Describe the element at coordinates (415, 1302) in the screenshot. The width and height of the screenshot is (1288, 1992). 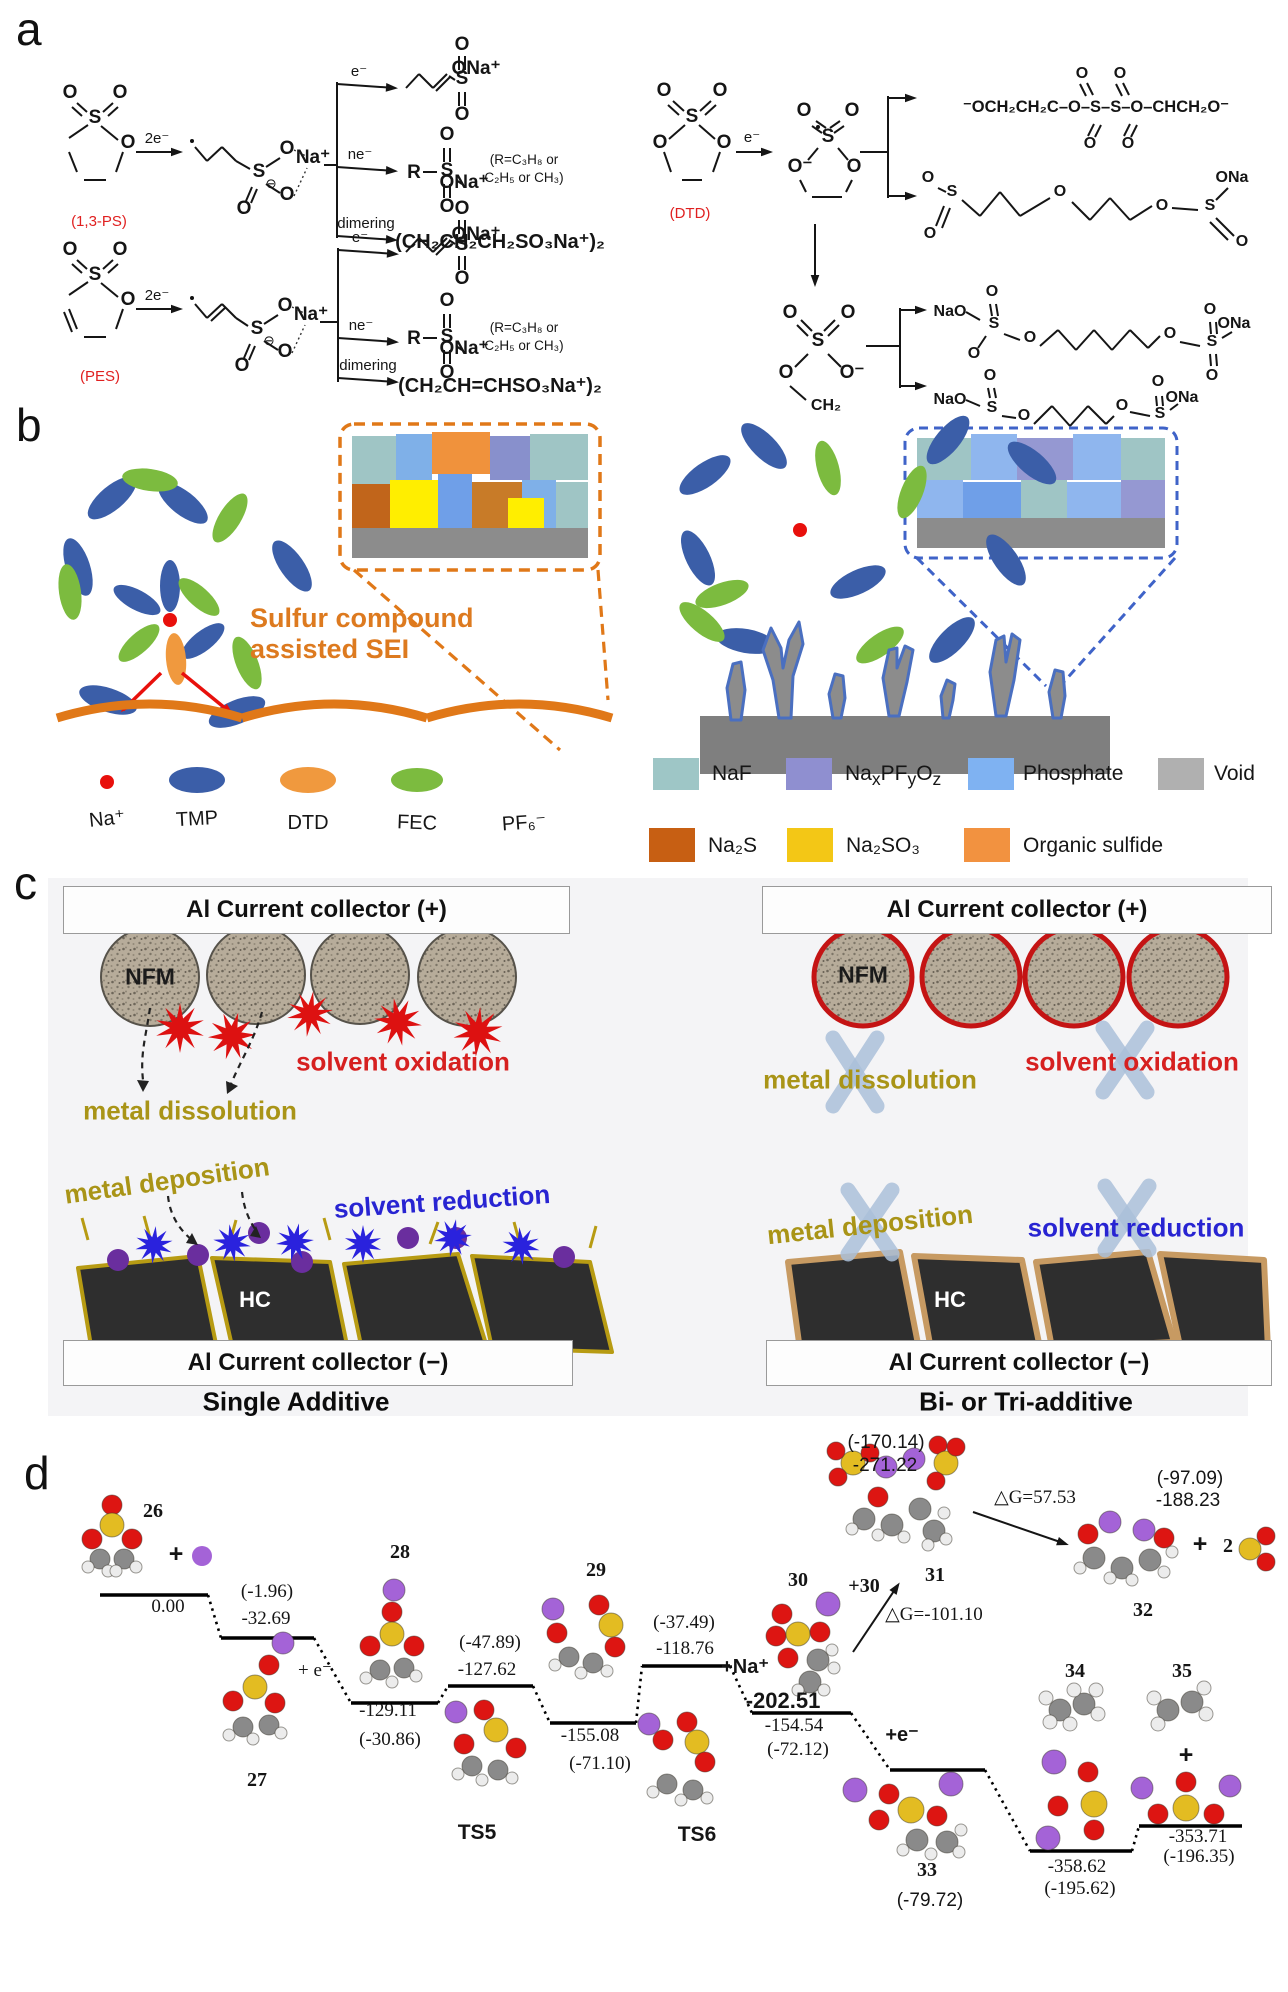
I see `hc-block` at that location.